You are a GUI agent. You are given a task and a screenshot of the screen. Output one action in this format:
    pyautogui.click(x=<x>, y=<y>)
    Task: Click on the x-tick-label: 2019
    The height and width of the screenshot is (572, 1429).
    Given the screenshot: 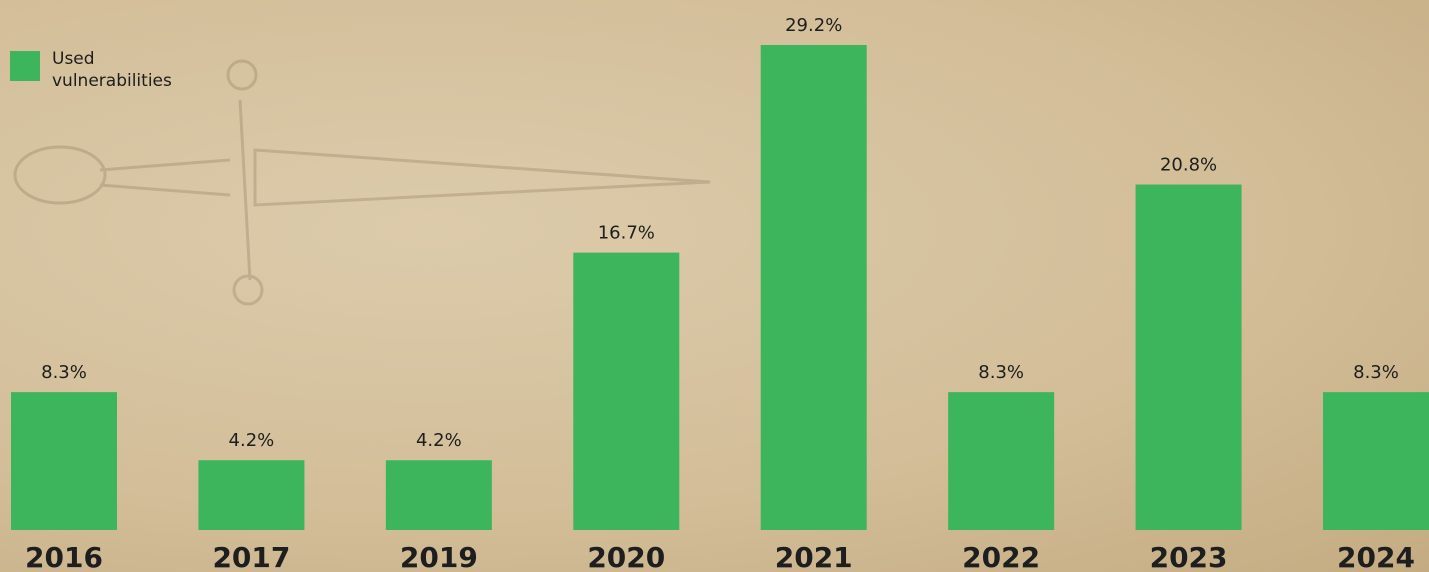 What is the action you would take?
    pyautogui.click(x=439, y=556)
    